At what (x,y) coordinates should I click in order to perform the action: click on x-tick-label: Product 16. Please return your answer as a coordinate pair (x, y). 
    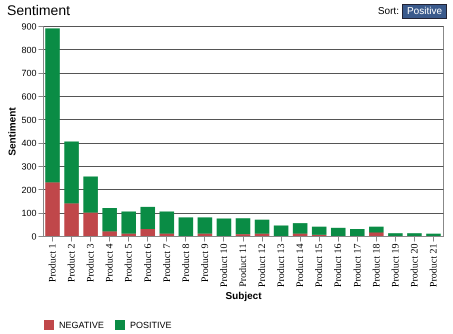
    Looking at the image, I should click on (338, 266).